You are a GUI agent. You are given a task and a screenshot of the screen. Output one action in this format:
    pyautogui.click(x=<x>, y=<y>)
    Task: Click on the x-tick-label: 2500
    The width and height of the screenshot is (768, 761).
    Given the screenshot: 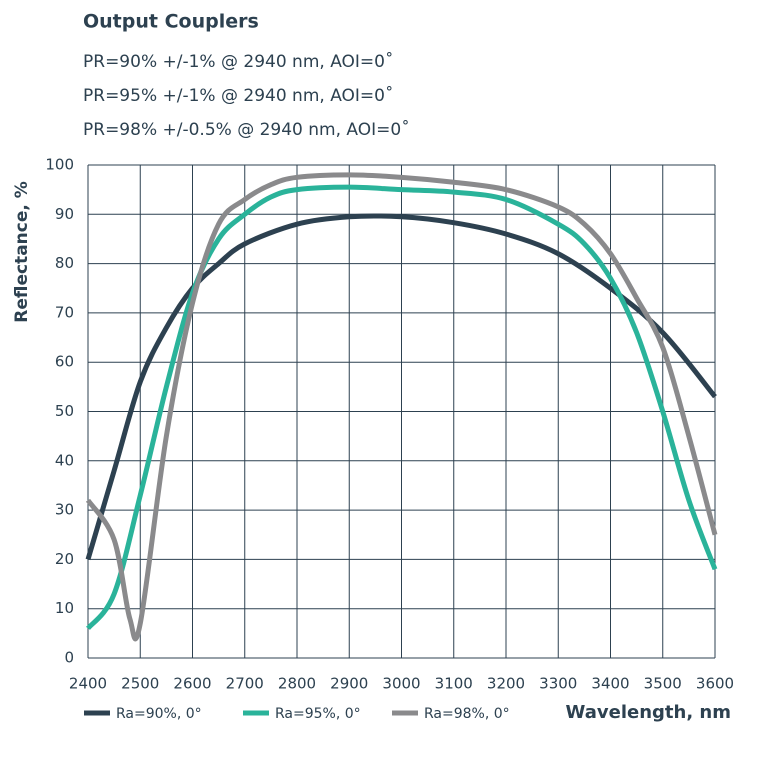 What is the action you would take?
    pyautogui.click(x=140, y=684)
    